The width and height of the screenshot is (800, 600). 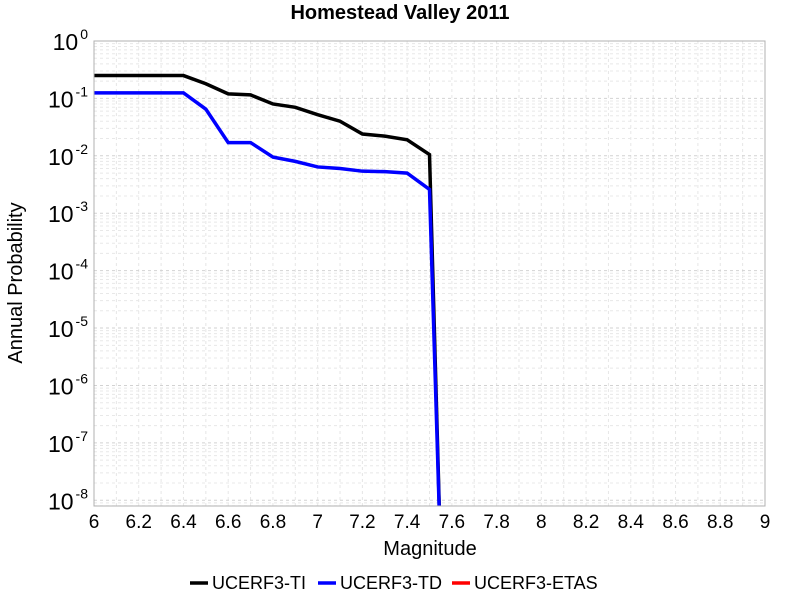 I want to click on y-tick-label: 10 -7, so click(x=68, y=442).